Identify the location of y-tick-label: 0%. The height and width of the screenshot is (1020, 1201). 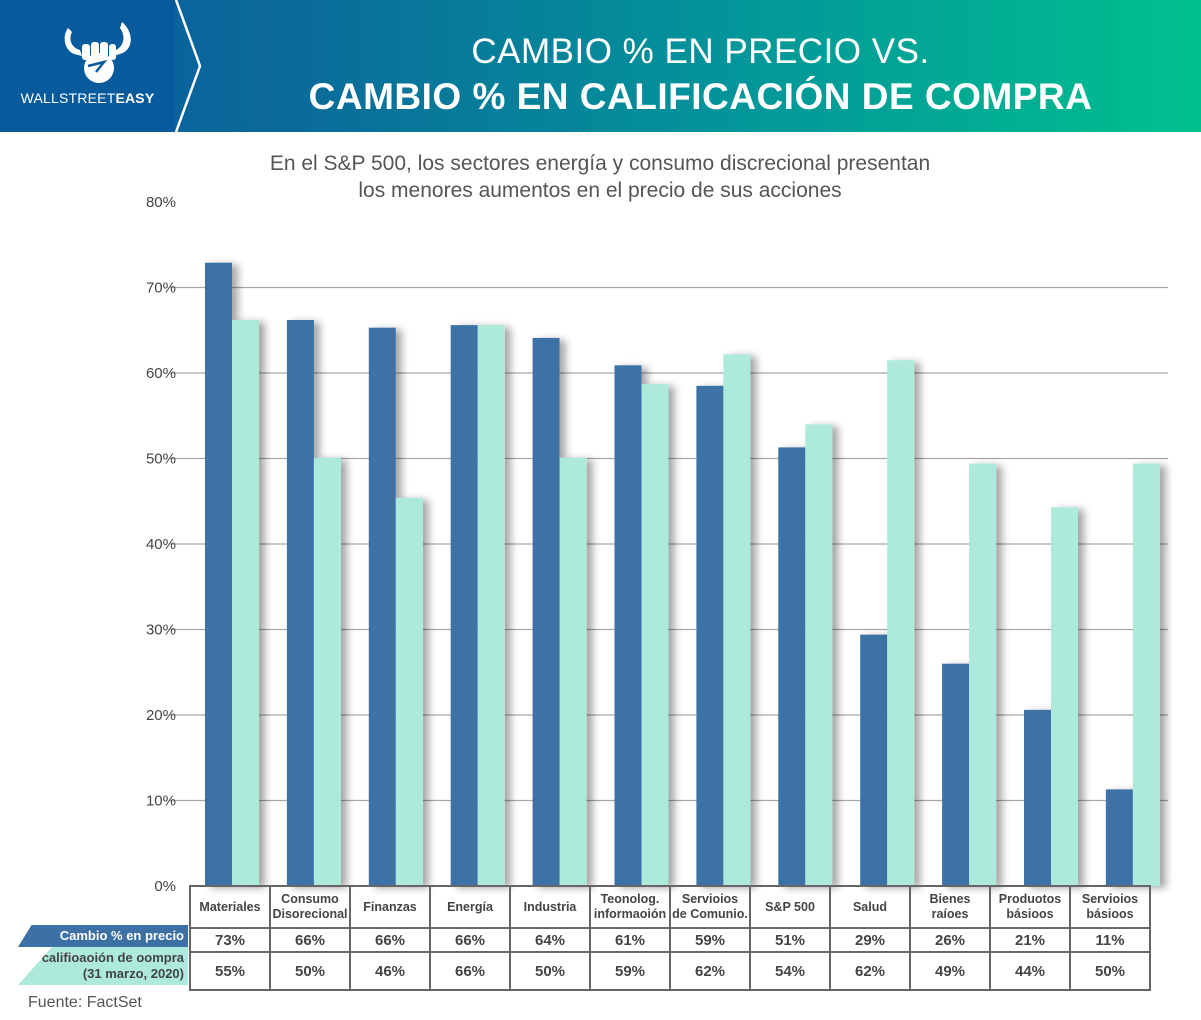
(165, 886).